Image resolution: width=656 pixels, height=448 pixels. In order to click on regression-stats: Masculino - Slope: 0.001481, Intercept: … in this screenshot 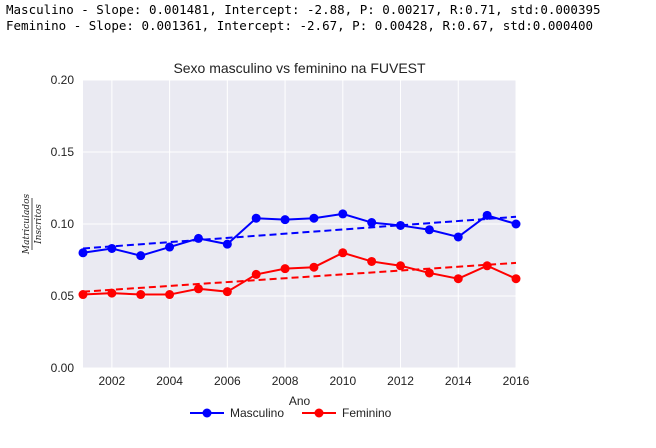, I will do `click(303, 18)`.